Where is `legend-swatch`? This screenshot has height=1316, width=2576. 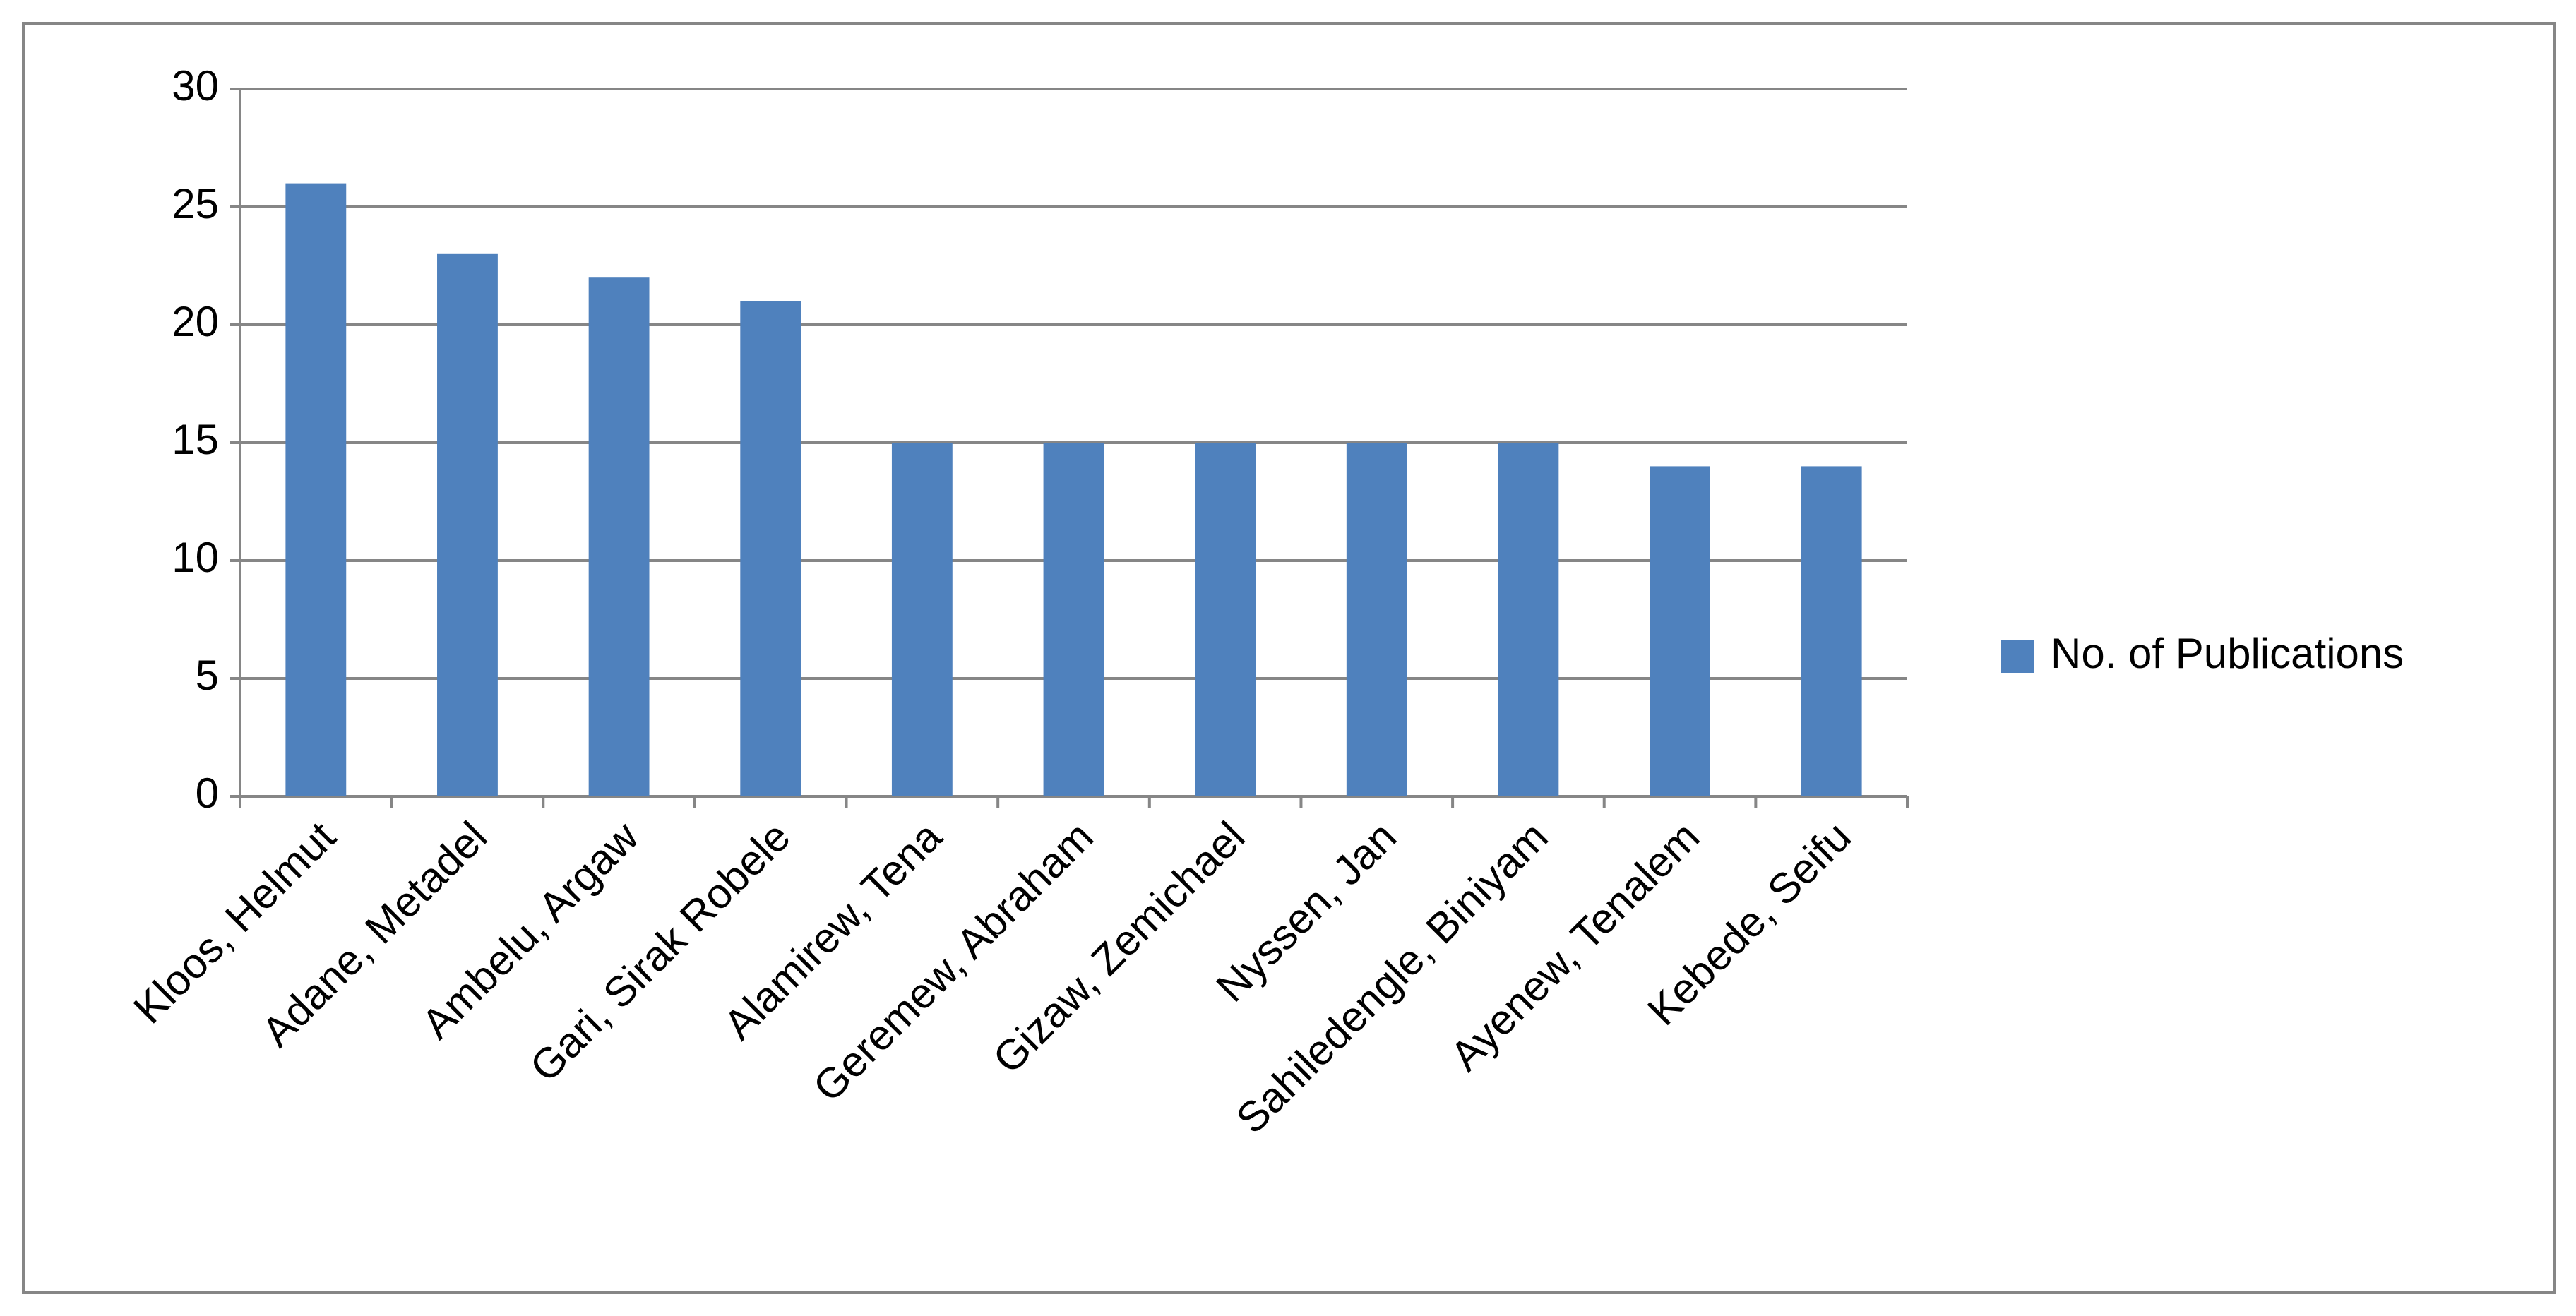
legend-swatch is located at coordinates (2017, 656).